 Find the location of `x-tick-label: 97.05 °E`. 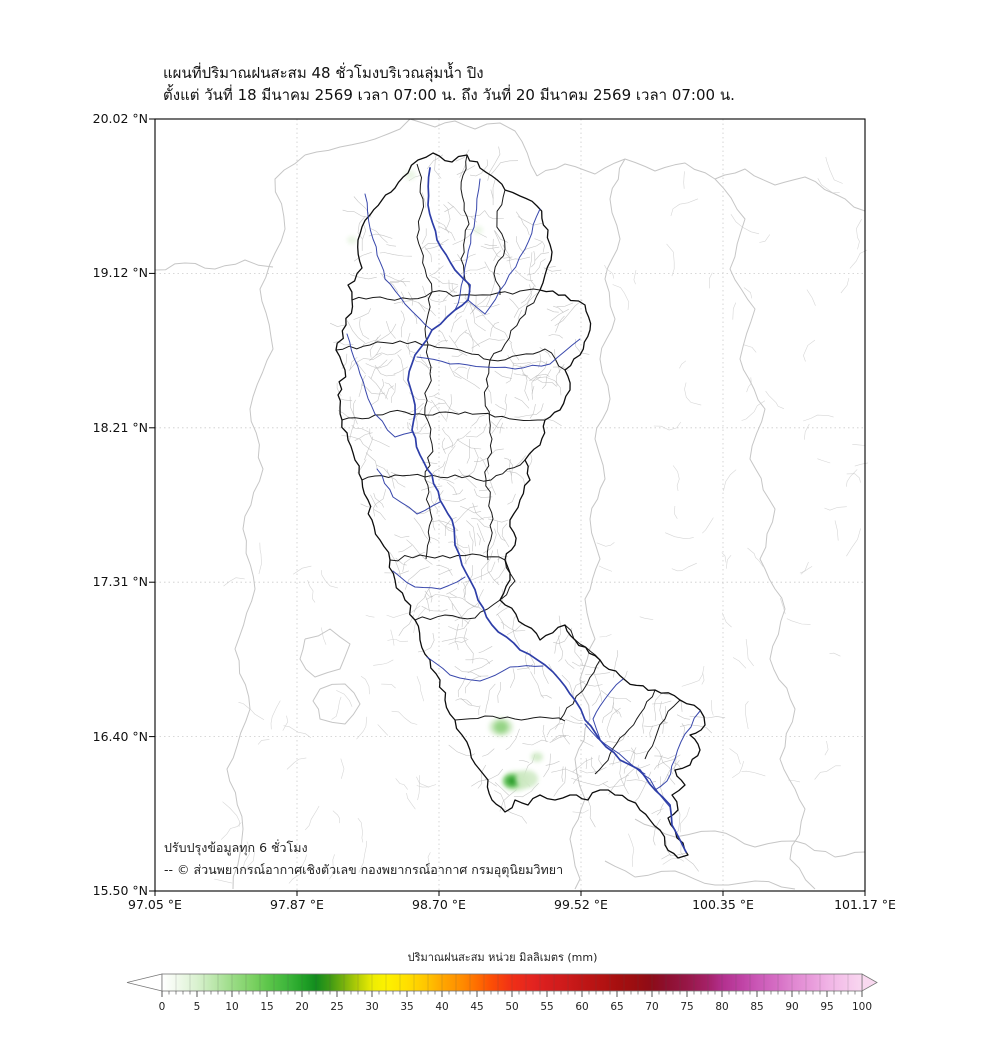

x-tick-label: 97.05 °E is located at coordinates (155, 904).